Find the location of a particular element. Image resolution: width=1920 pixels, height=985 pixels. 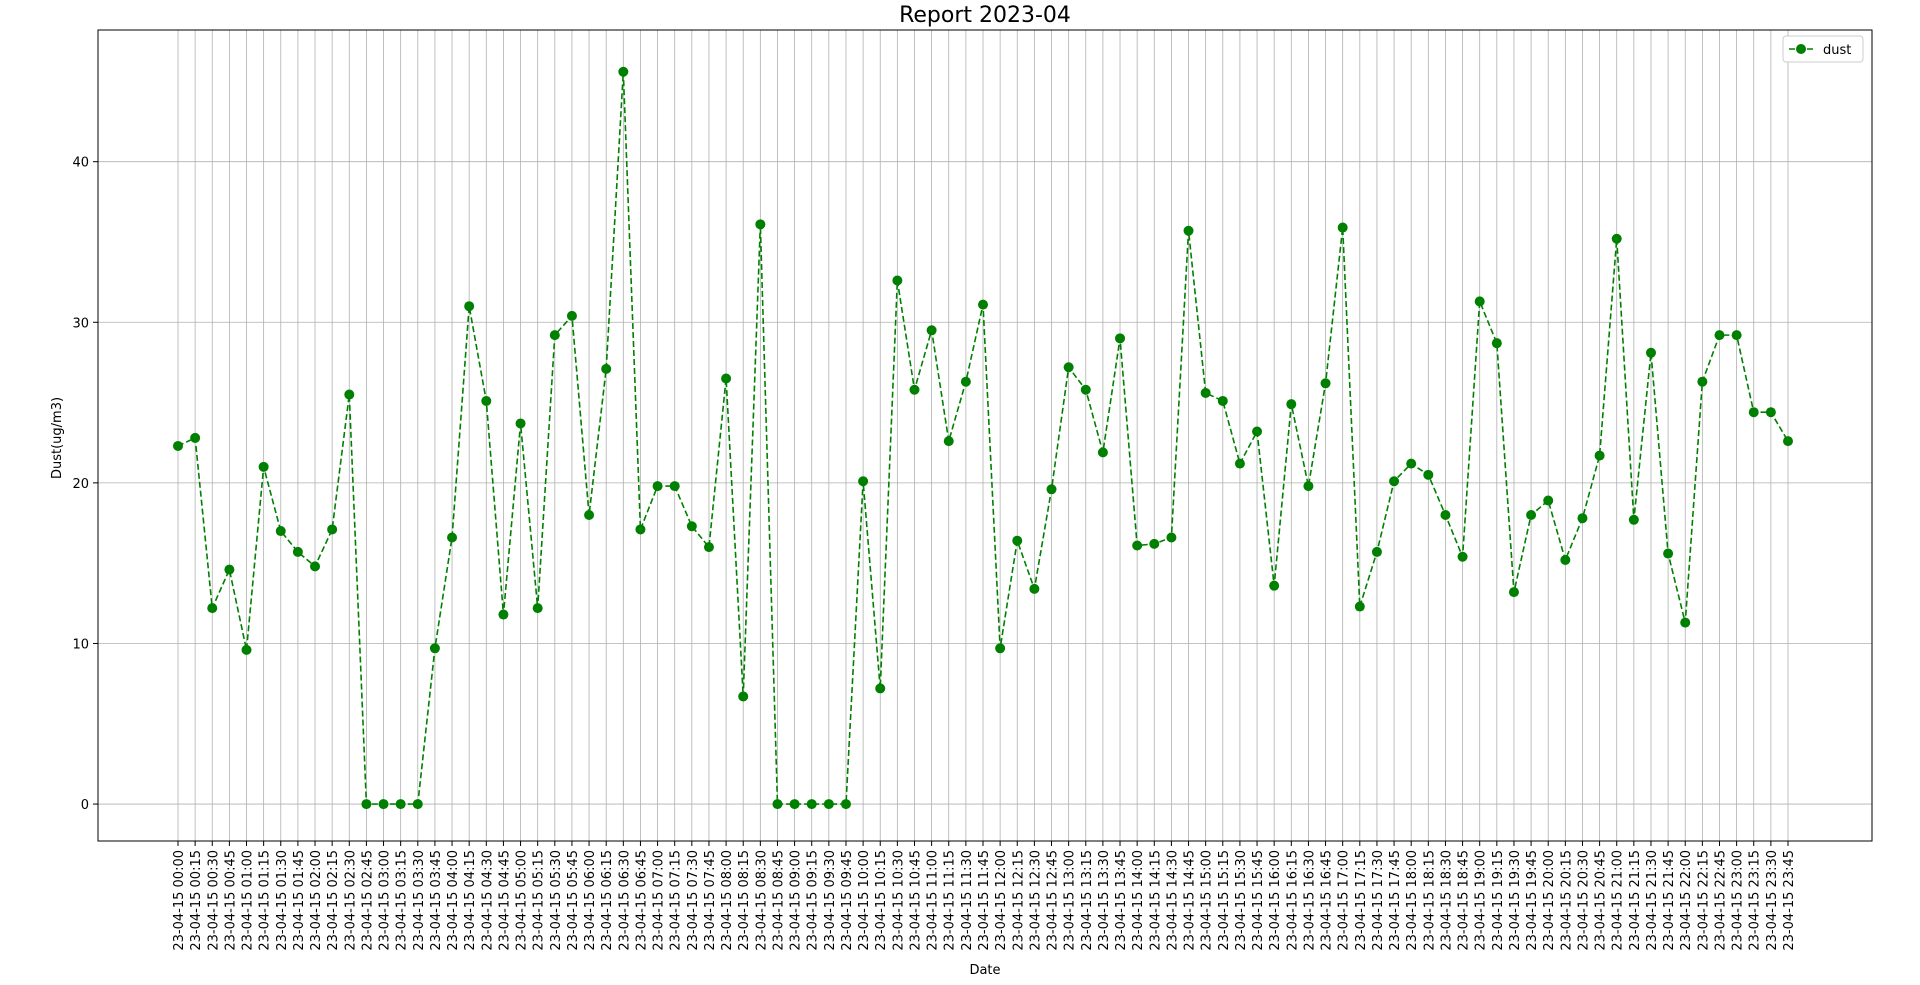

x-tick-label: 23-04-15 07:15 is located at coordinates (676, 900).